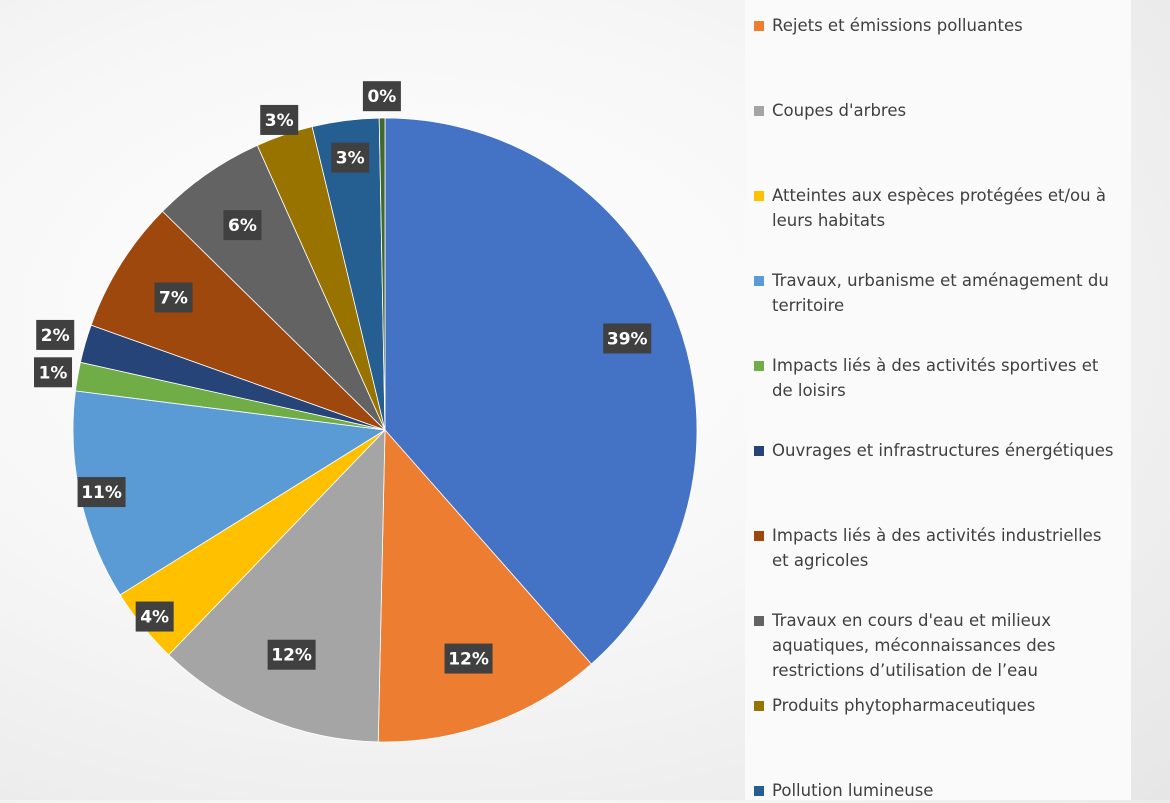 This screenshot has height=803, width=1170. What do you see at coordinates (943, 450) in the screenshot?
I see `legend-label: Ouvrages et infrastructures énergétiques` at bounding box center [943, 450].